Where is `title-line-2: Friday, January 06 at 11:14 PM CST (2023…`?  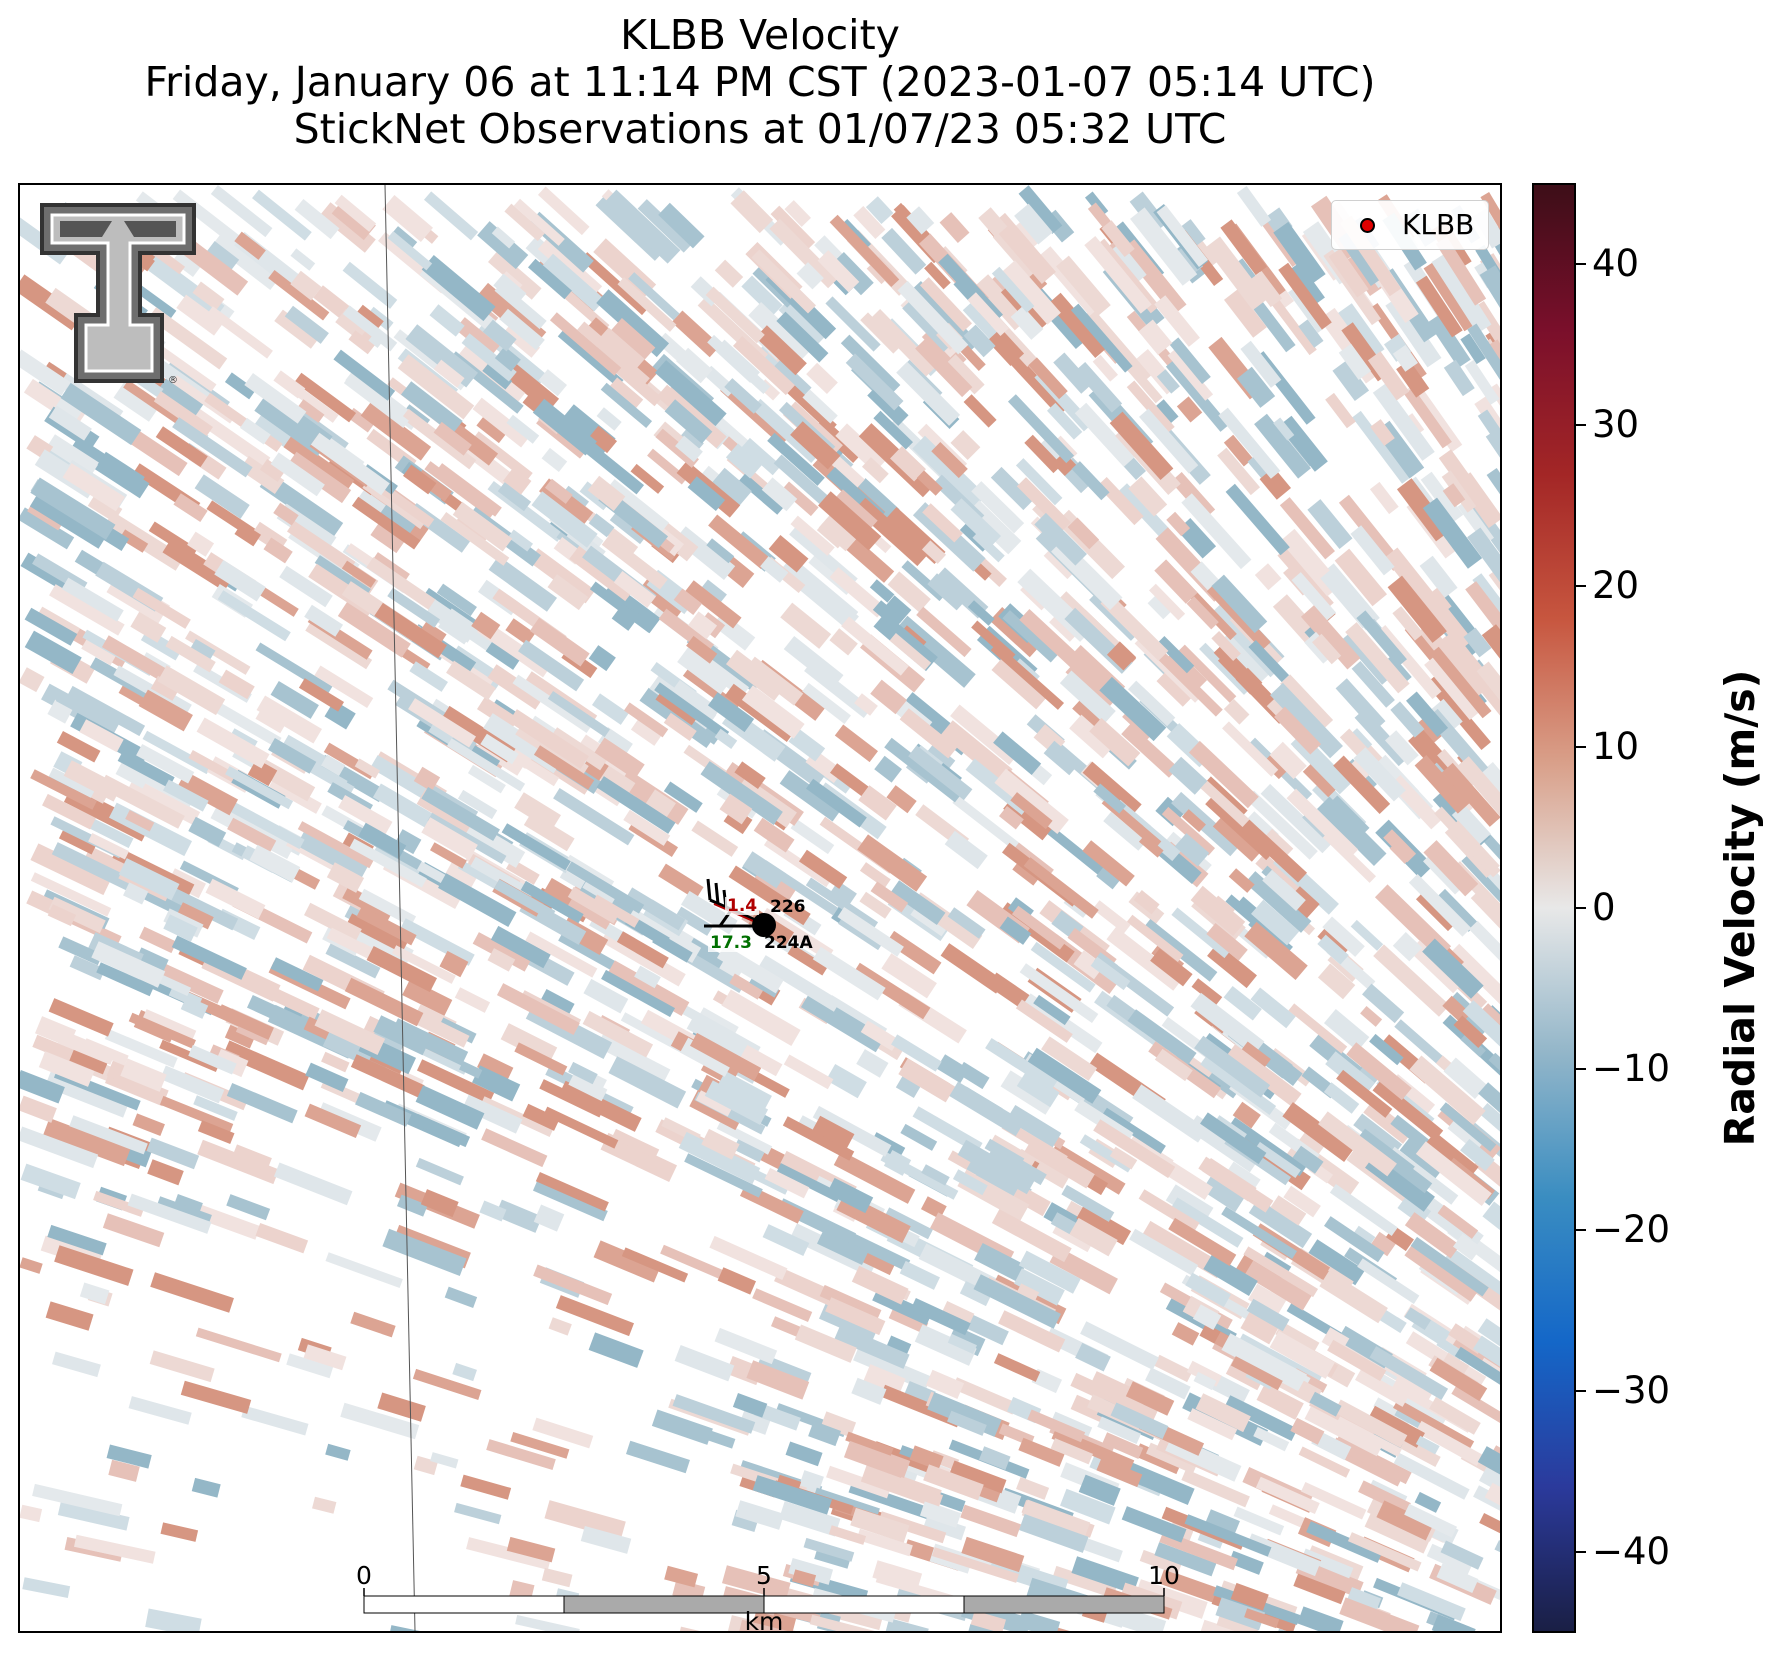 title-line-2: Friday, January 06 at 11:14 PM CST (2023… is located at coordinates (760, 82).